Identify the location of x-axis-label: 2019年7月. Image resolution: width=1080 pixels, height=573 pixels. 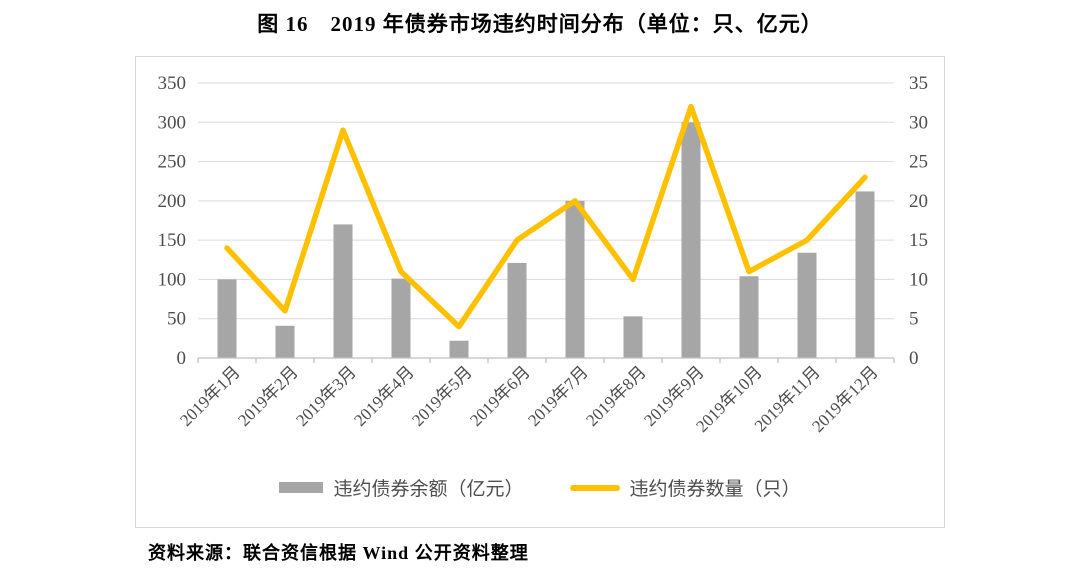
(558, 396).